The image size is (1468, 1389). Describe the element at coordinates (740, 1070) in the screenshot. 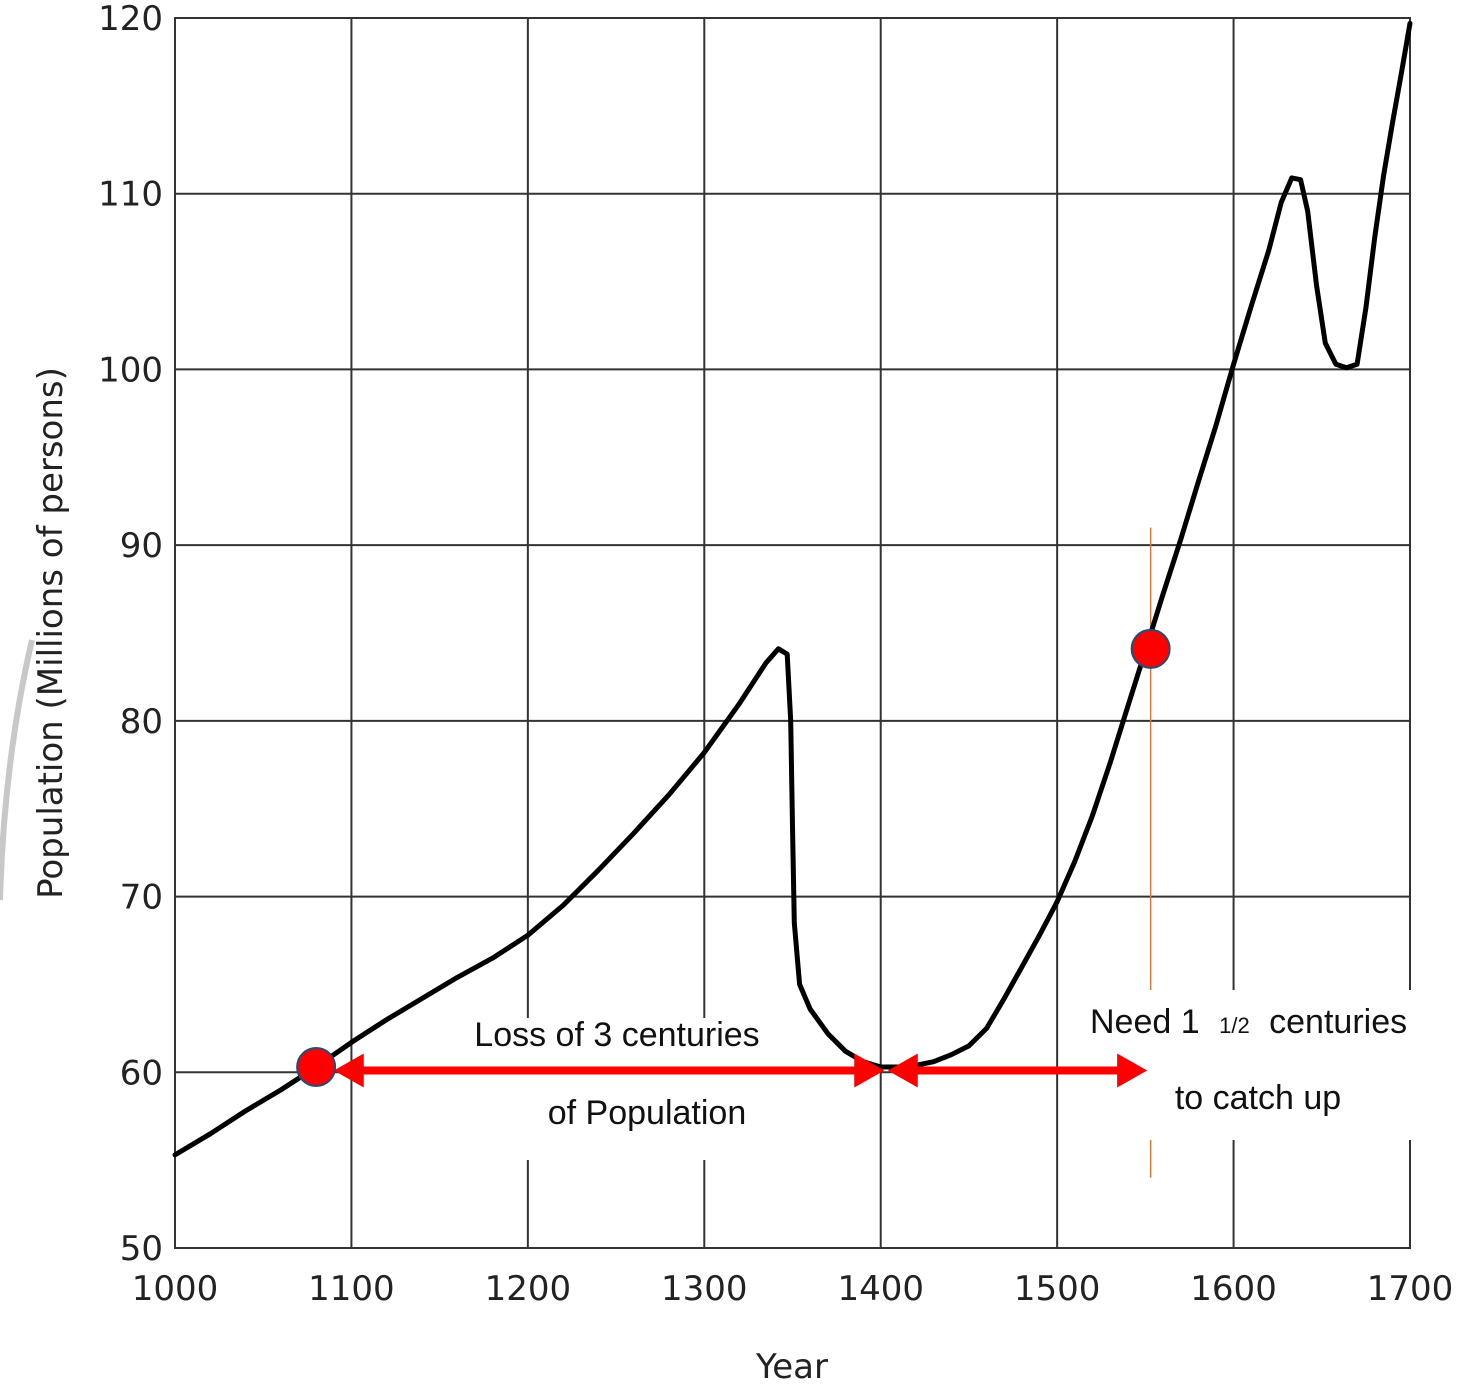

I see `arrows-layer` at that location.